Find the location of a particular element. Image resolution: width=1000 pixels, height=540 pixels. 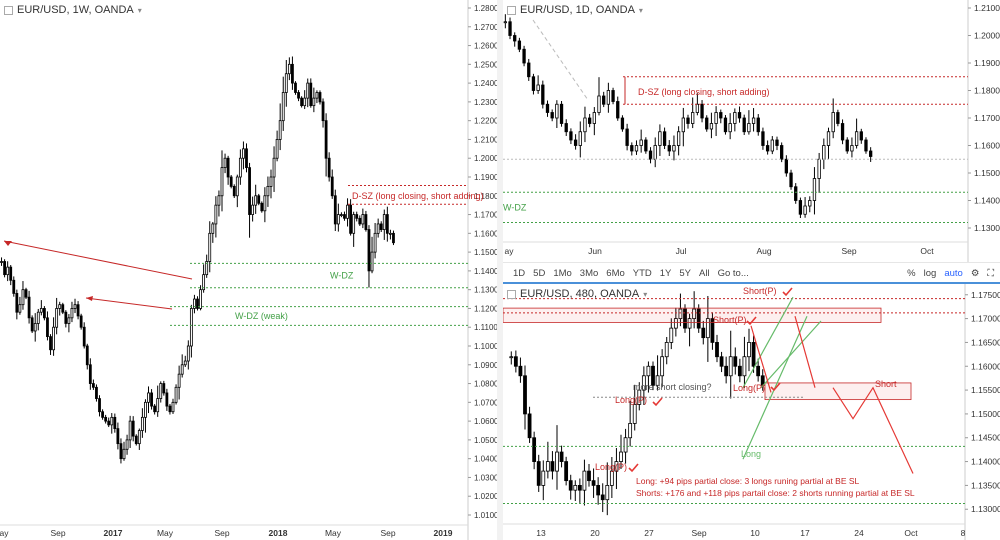

tf-all: All is located at coordinates (704, 273).